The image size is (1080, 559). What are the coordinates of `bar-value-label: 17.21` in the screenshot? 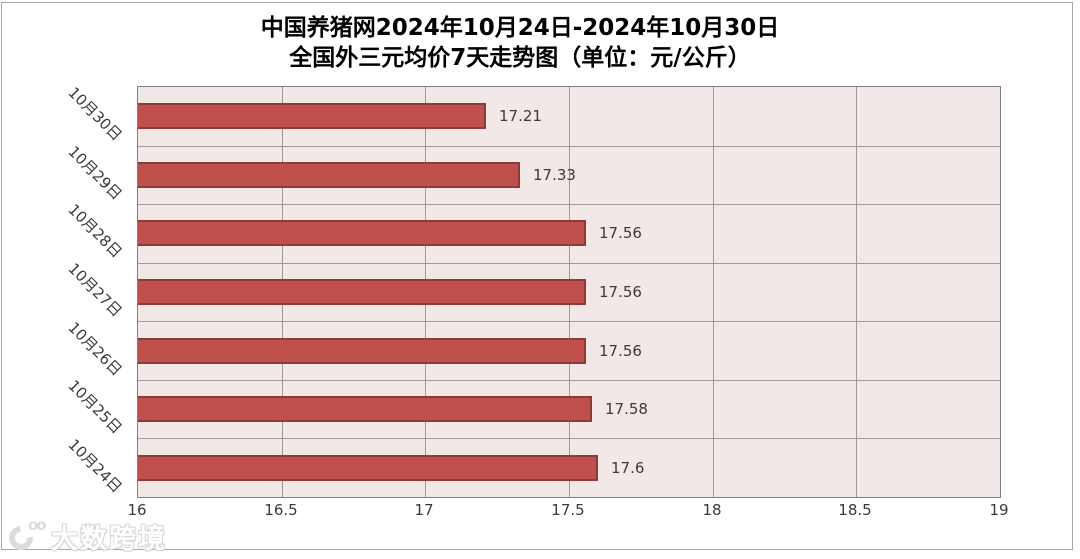 It's located at (520, 116).